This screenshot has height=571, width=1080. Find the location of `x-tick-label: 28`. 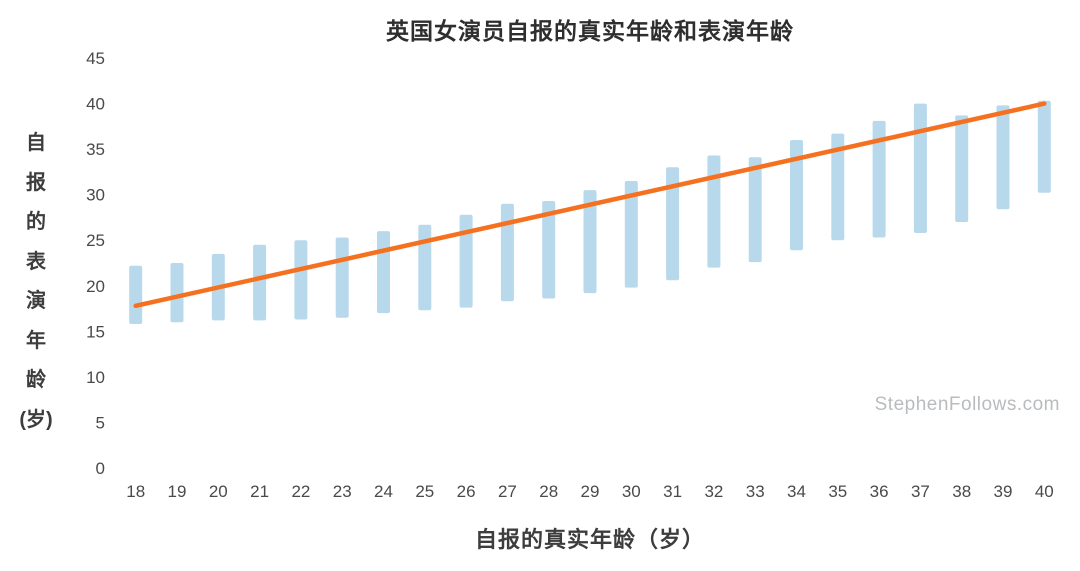

x-tick-label: 28 is located at coordinates (548, 491).